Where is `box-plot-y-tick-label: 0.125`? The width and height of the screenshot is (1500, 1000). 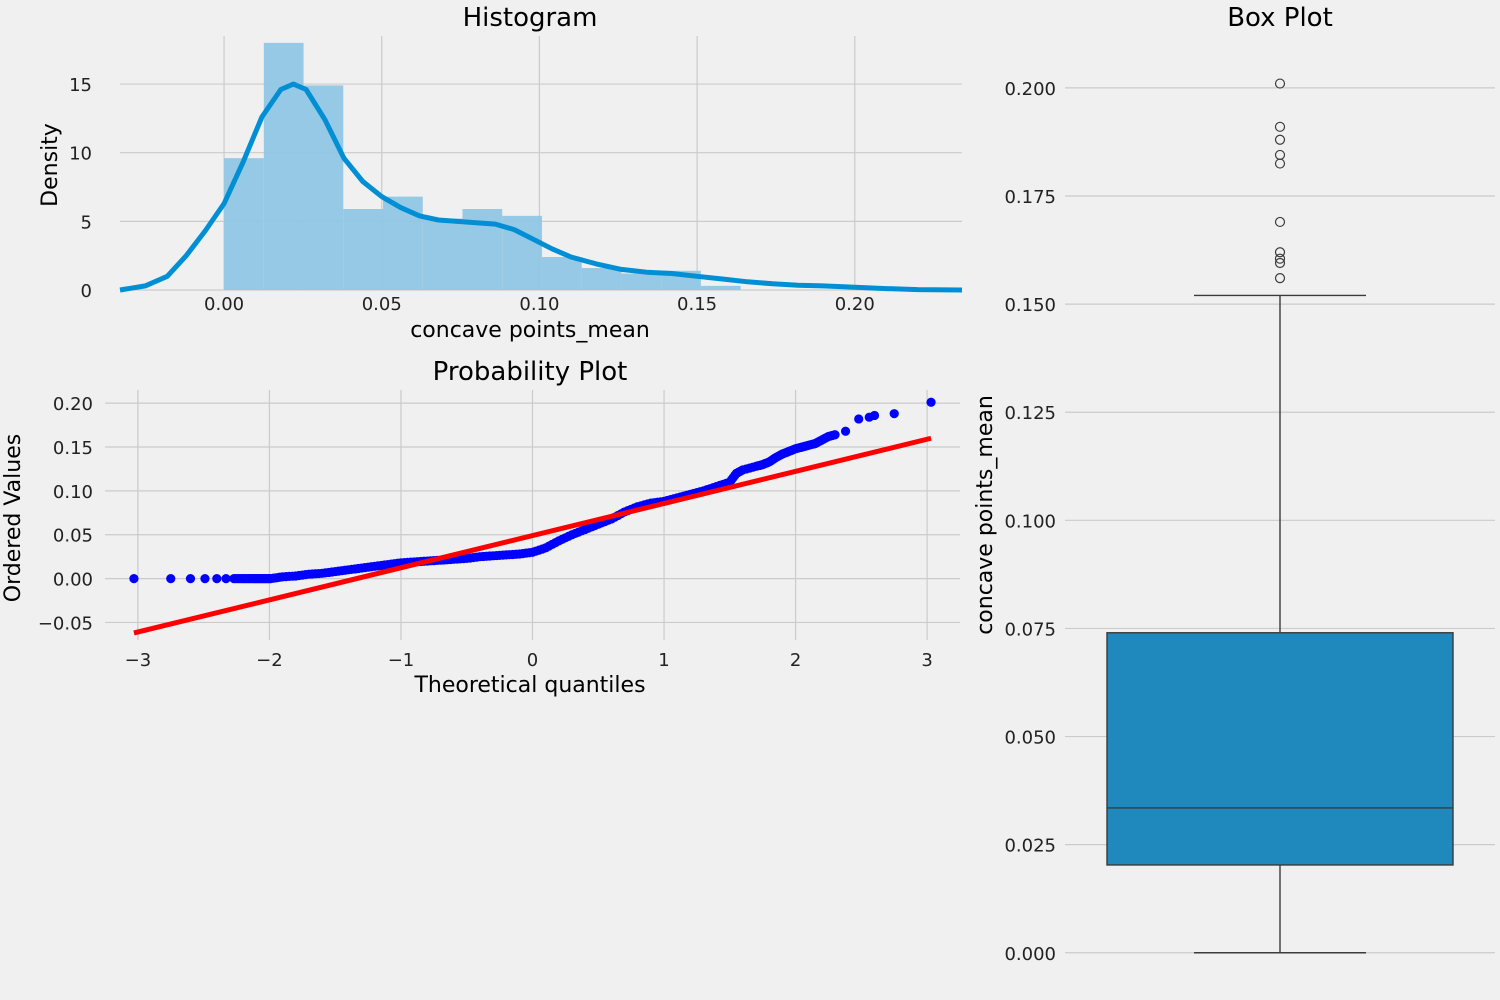 box-plot-y-tick-label: 0.125 is located at coordinates (1030, 413).